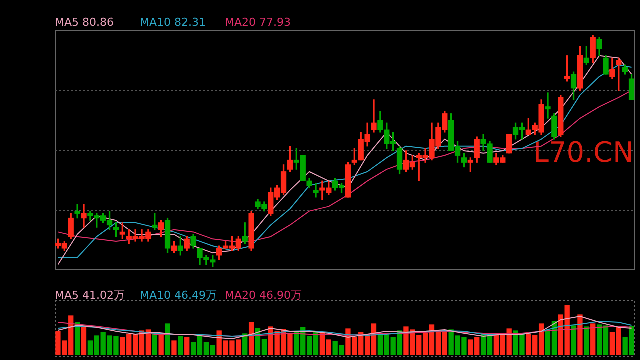 The image size is (640, 360). Describe the element at coordinates (264, 295) in the screenshot. I see `text: MA20 46.90万` at that location.